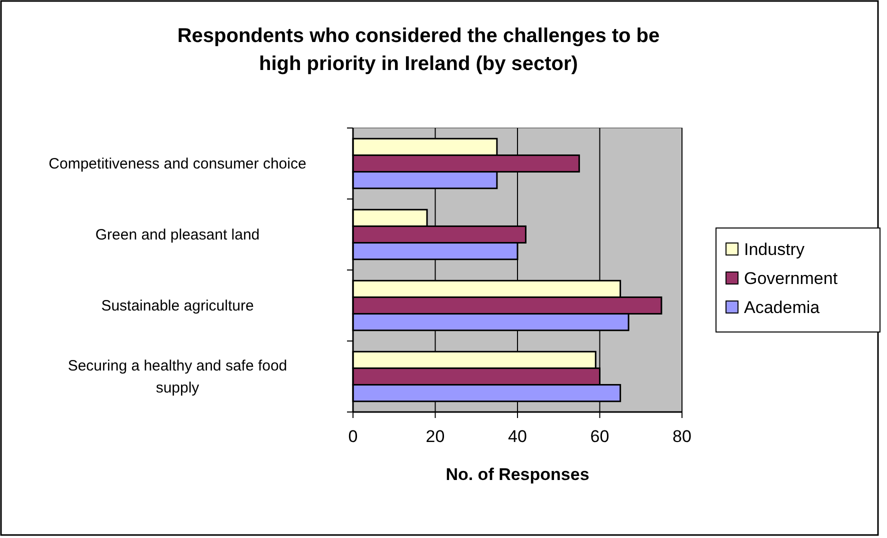  Describe the element at coordinates (682, 436) in the screenshot. I see `x-tick-label: 80` at that location.